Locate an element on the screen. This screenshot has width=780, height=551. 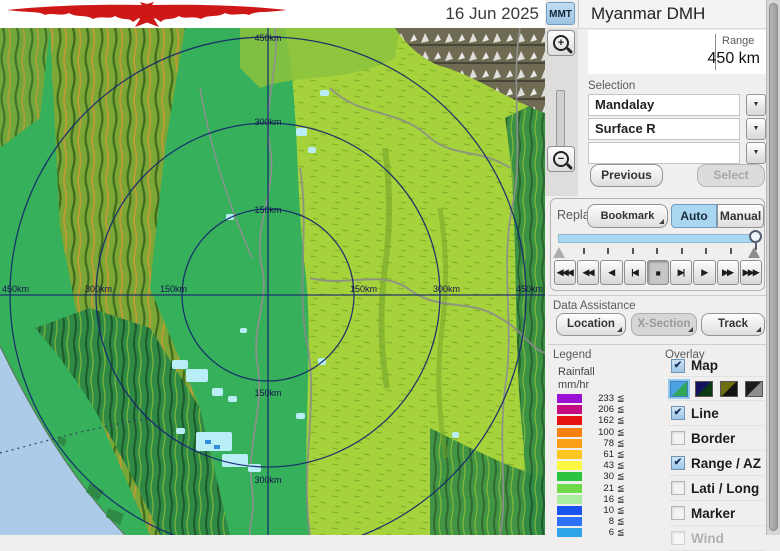
range-label-h: 150km is located at coordinates (363, 289).